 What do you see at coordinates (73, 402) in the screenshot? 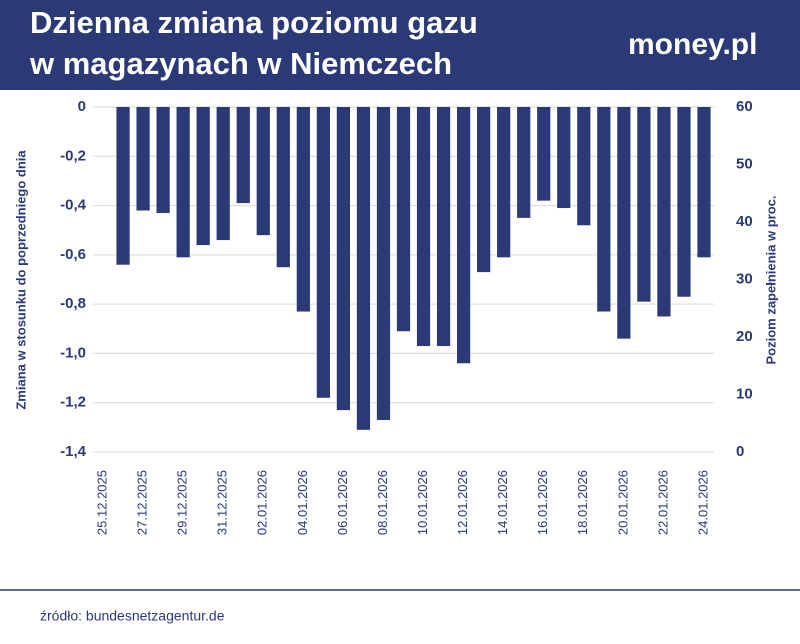
I see `y-tick-label: -1,2` at bounding box center [73, 402].